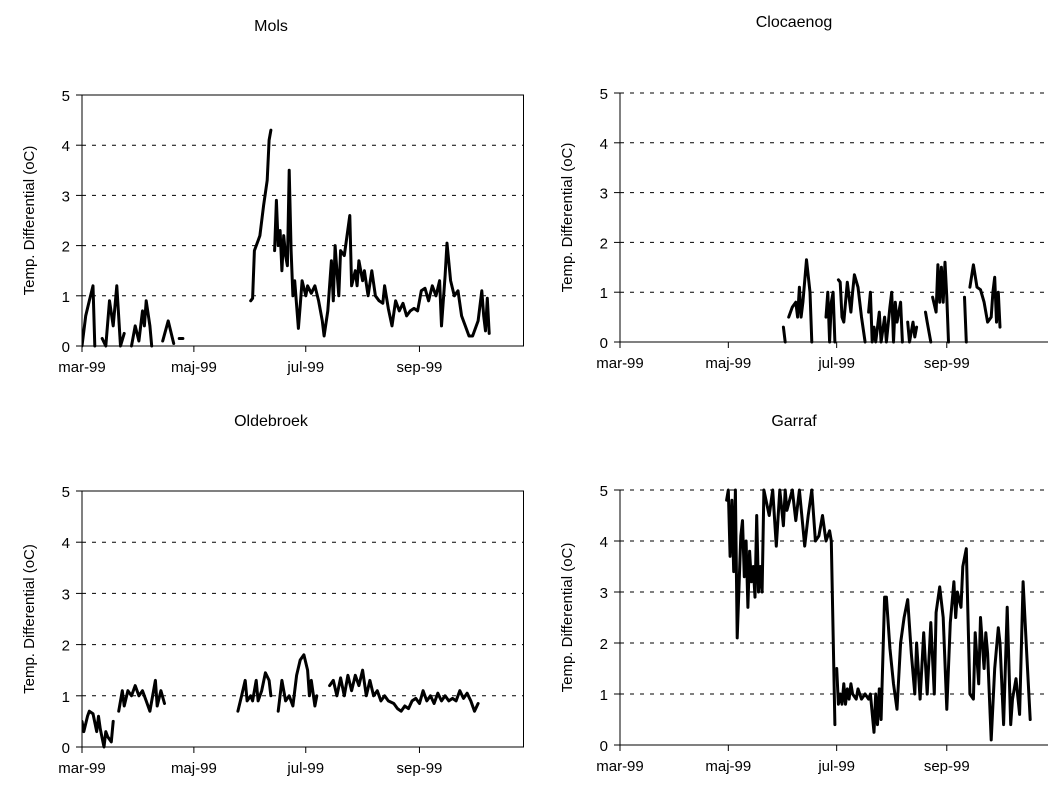 Image resolution: width=1048 pixels, height=789 pixels. I want to click on chart-title: Clocaenog, so click(794, 22).